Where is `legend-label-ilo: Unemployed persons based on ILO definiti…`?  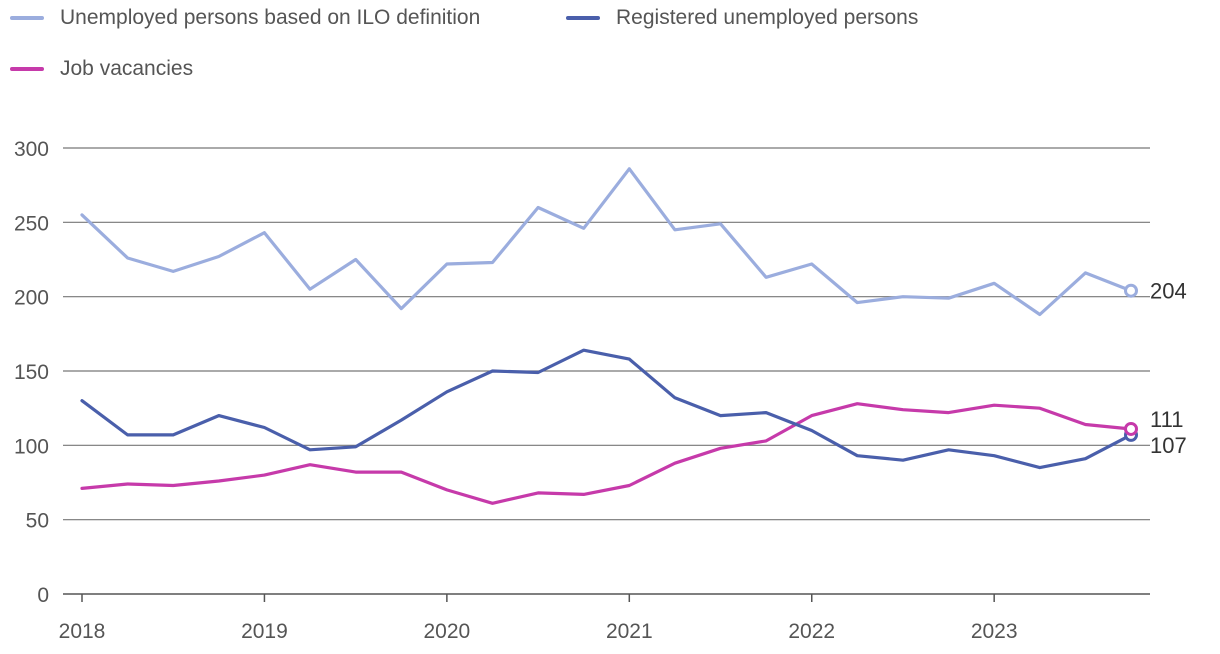 legend-label-ilo: Unemployed persons based on ILO definiti… is located at coordinates (270, 17).